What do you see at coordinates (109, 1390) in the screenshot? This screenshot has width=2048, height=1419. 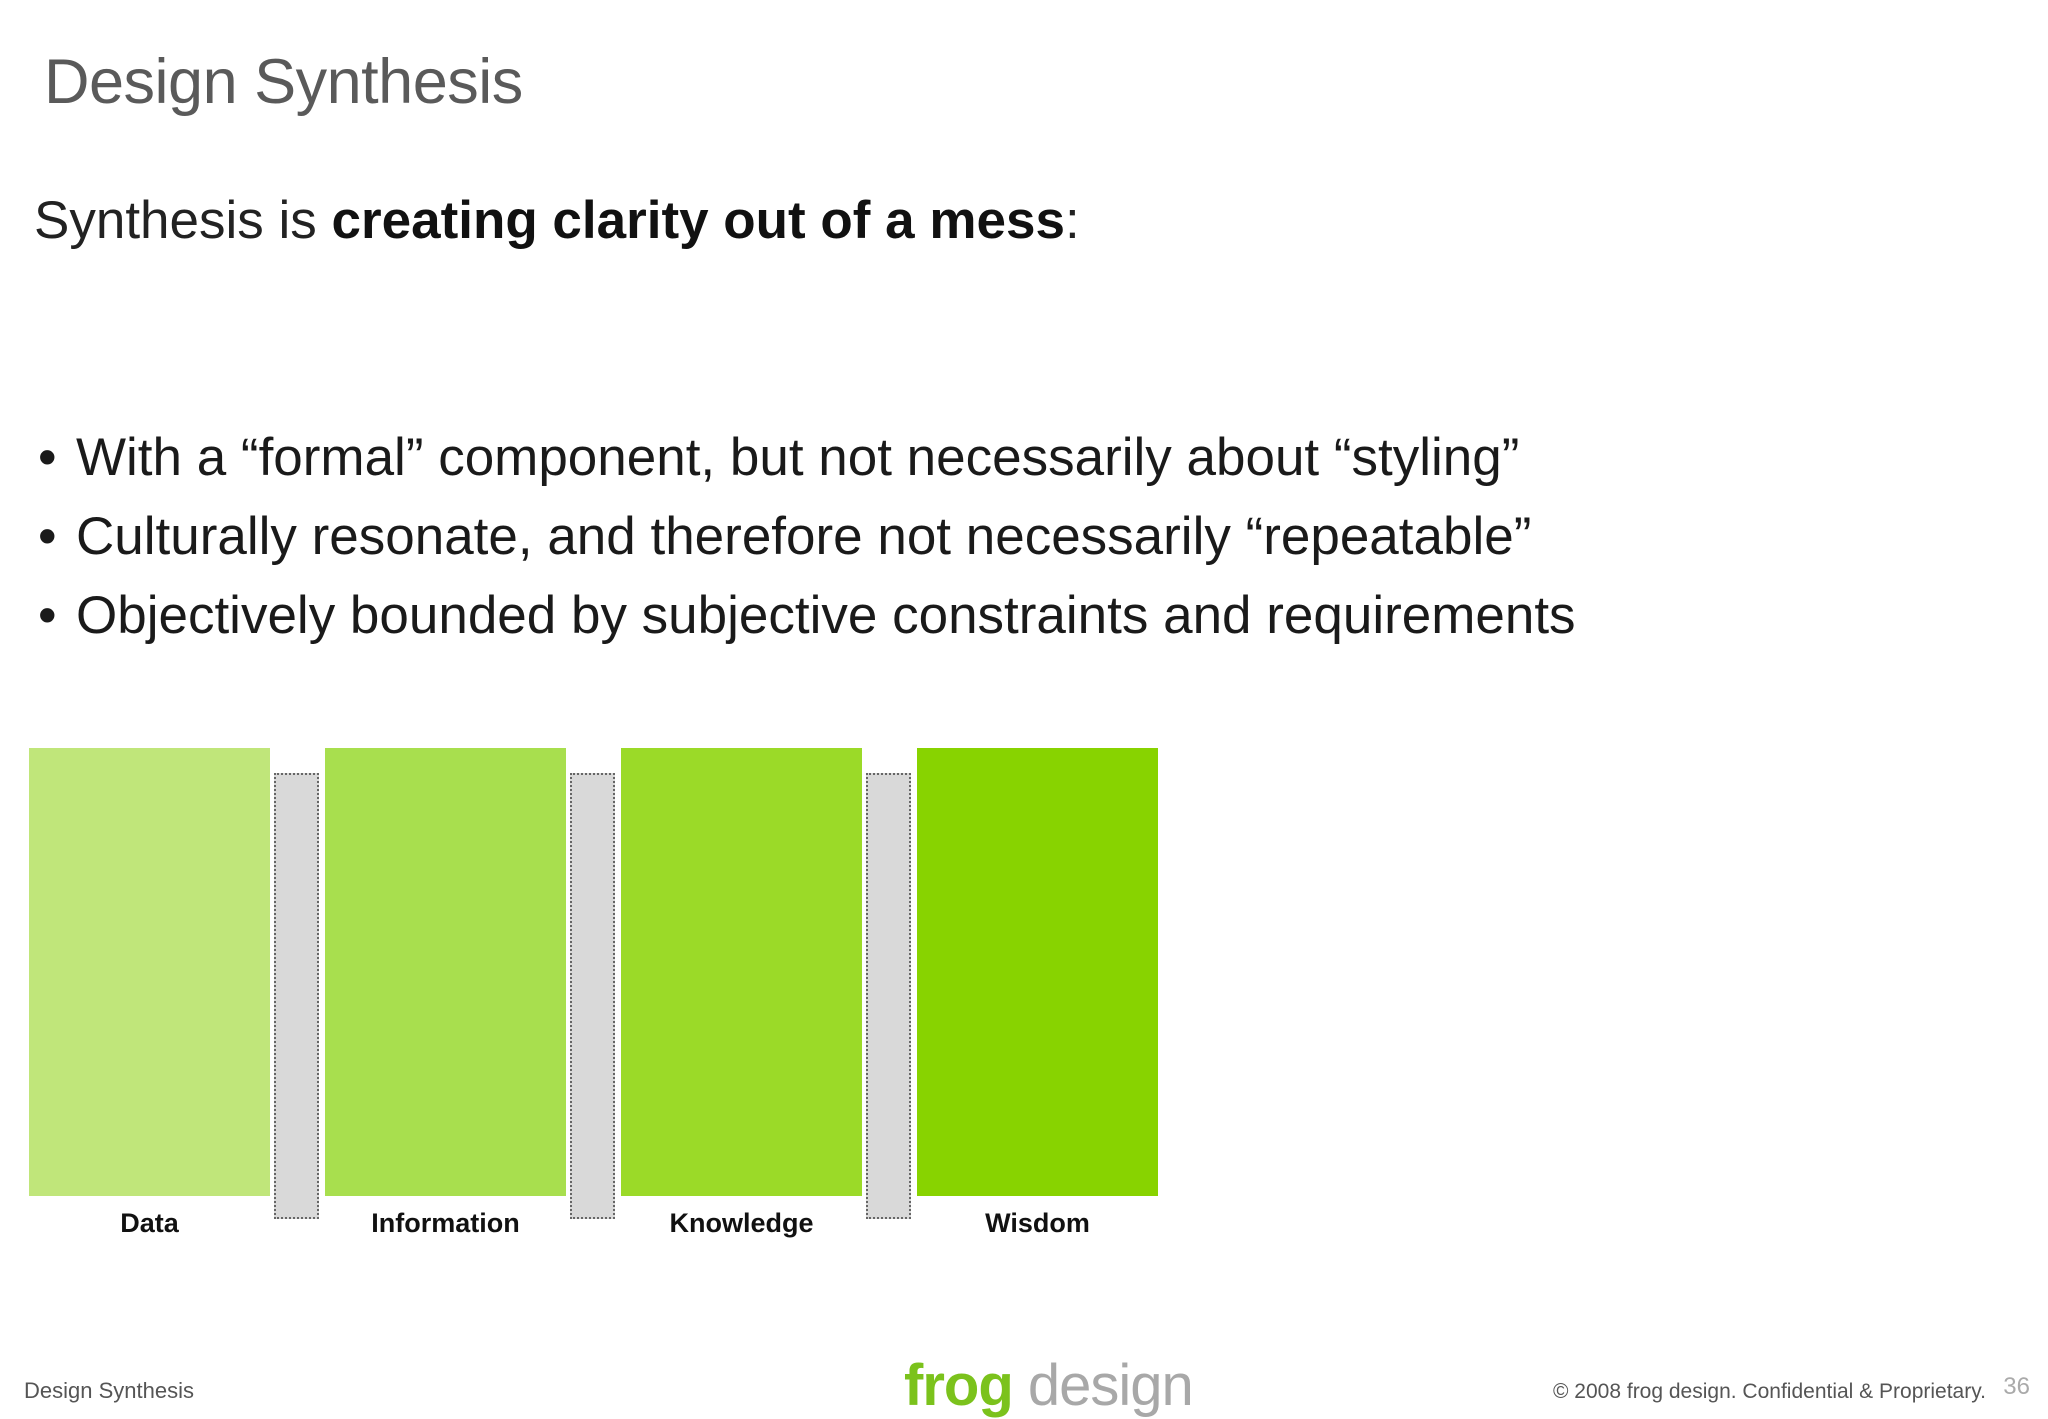 I see `footer-section-title: Design Synthesis` at bounding box center [109, 1390].